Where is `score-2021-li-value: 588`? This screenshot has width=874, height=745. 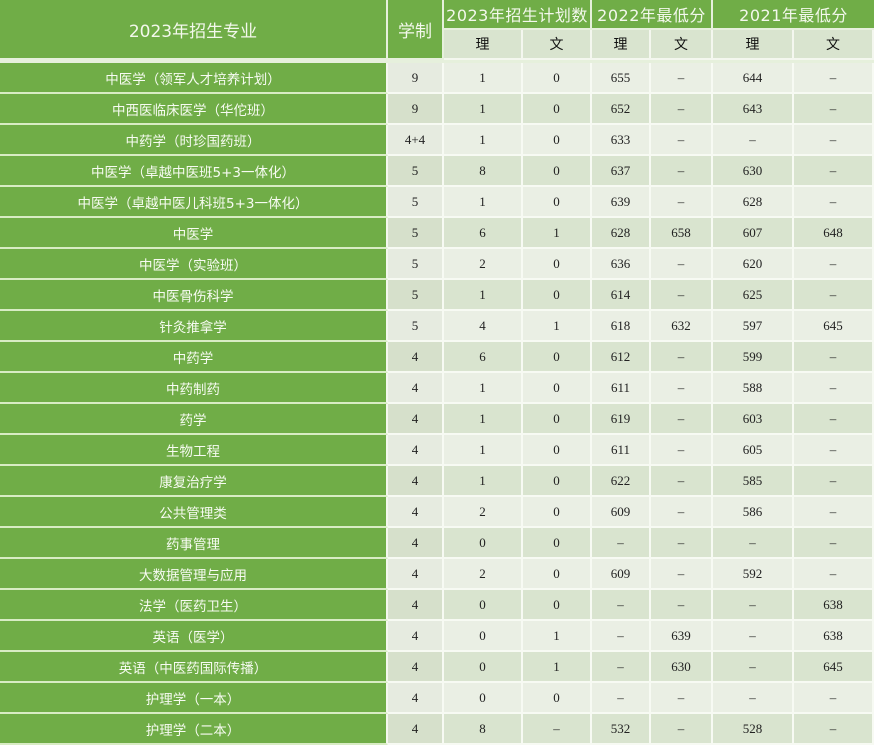
score-2021-li-value: 588 is located at coordinates (754, 388).